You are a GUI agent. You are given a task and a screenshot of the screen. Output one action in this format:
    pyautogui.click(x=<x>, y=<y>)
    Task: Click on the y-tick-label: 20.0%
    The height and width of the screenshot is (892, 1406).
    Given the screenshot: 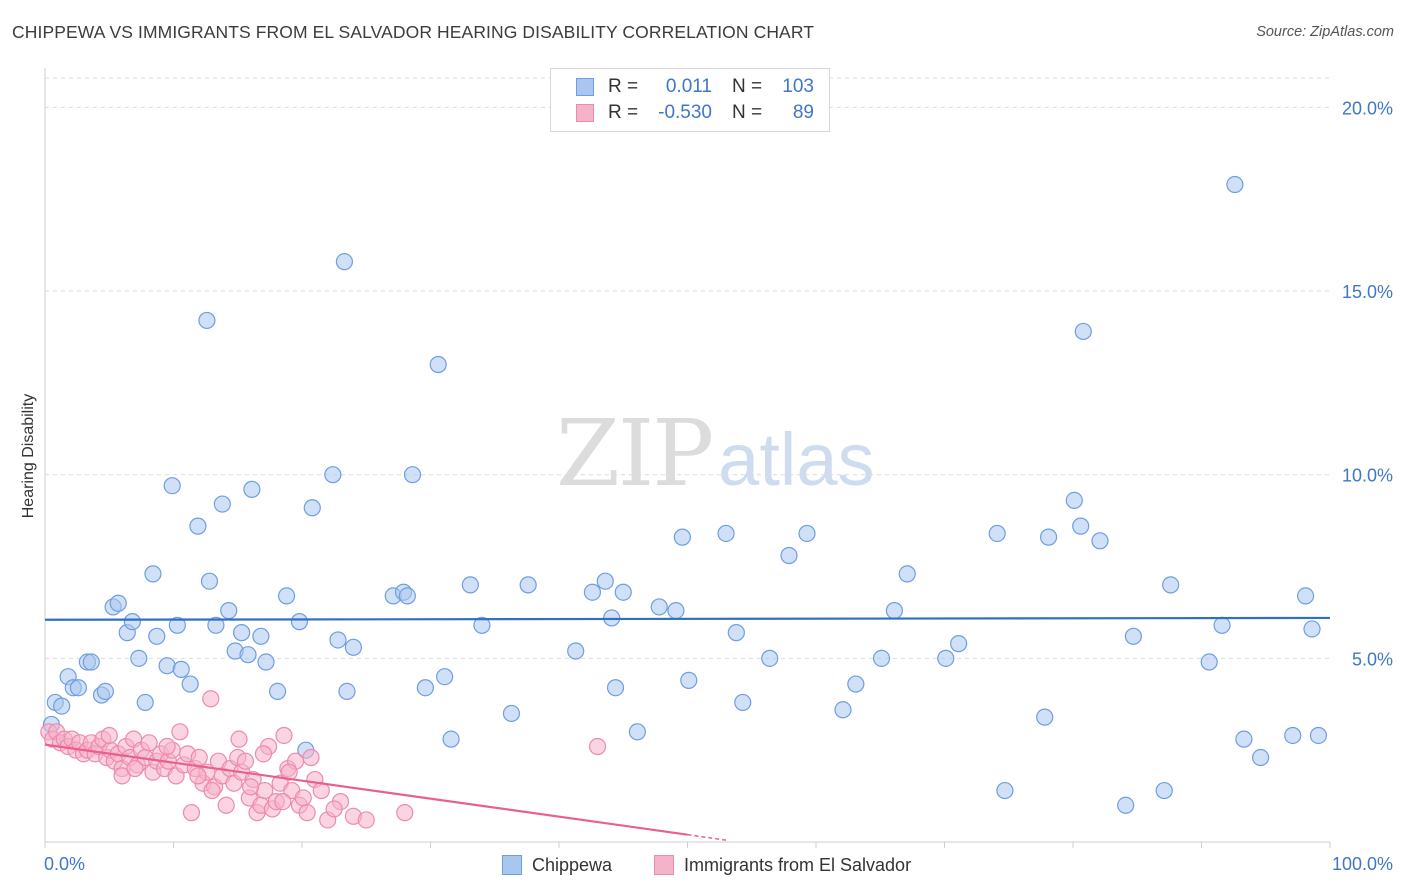 What is the action you would take?
    pyautogui.click(x=1367, y=108)
    